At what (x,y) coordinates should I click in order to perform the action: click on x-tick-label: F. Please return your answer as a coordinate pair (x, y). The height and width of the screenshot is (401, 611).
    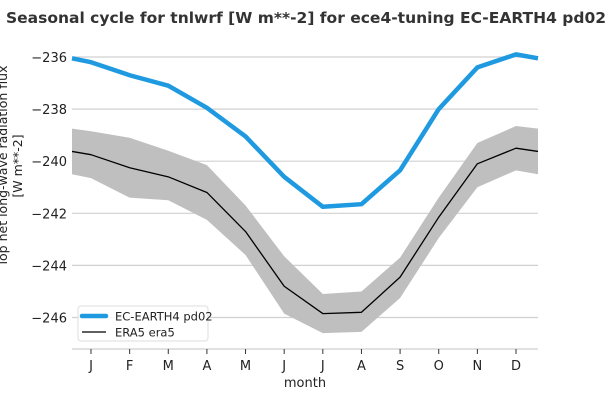
    Looking at the image, I should click on (129, 366).